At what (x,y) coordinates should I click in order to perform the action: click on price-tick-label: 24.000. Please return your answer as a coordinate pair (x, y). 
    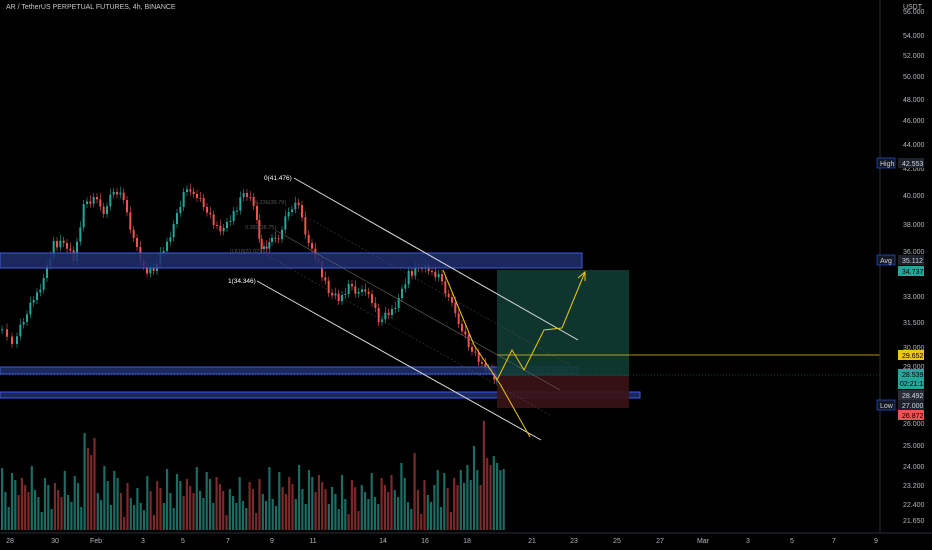
    Looking at the image, I should click on (914, 467).